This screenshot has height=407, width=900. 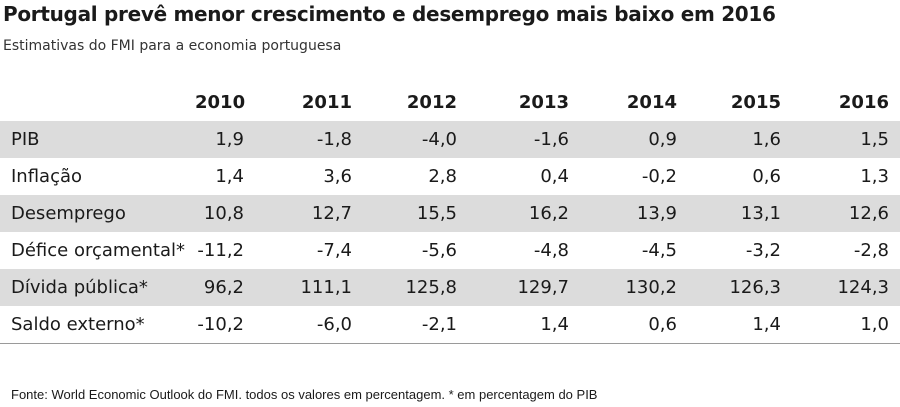 I want to click on table-header-row: 2010 2011 2012 2013 2014 2015 2016, so click(x=450, y=102).